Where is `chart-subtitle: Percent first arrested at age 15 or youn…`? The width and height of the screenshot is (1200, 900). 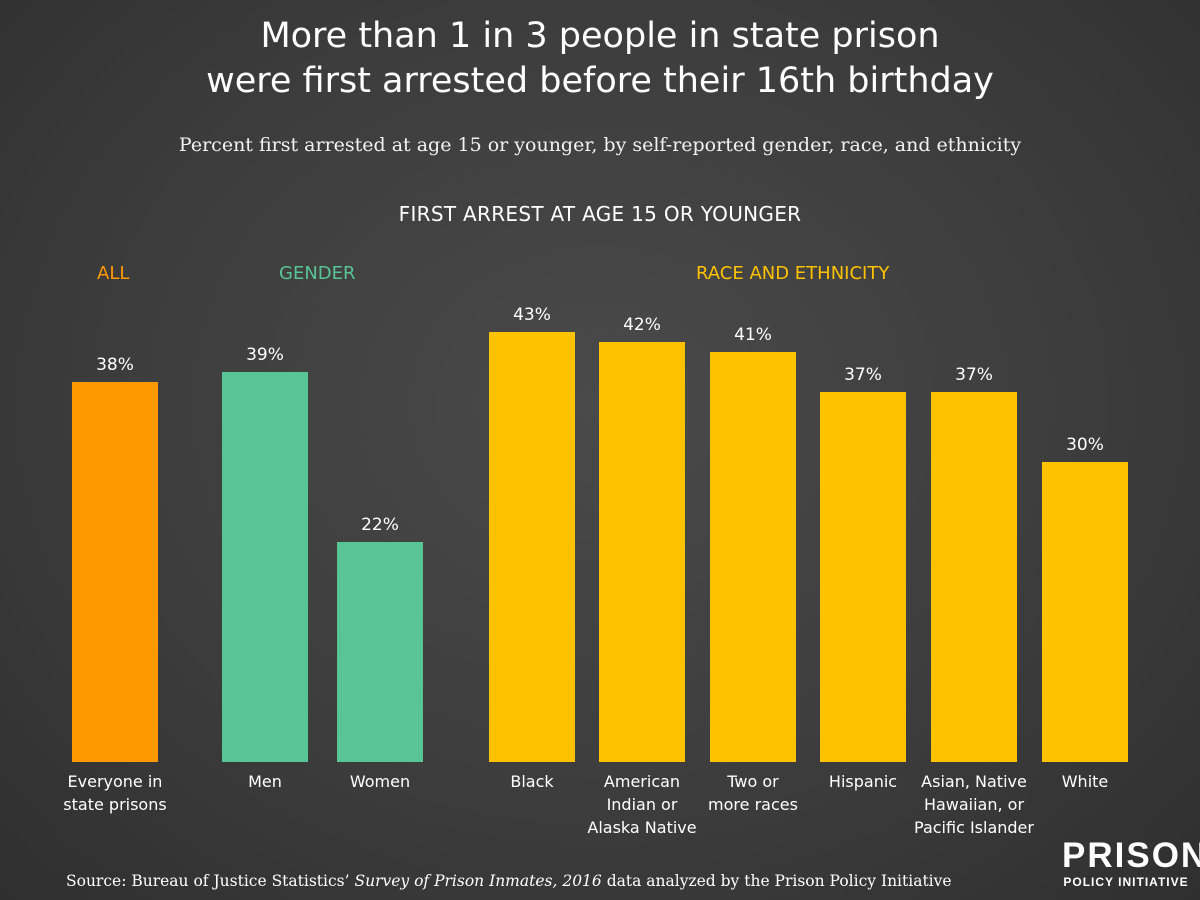 chart-subtitle: Percent first arrested at age 15 or youn… is located at coordinates (600, 145).